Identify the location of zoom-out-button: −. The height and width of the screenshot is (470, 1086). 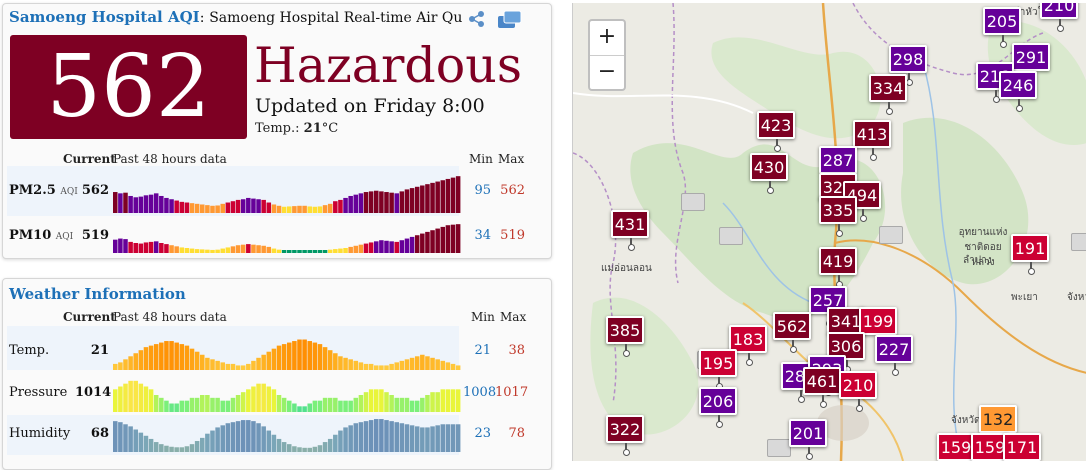
(607, 71).